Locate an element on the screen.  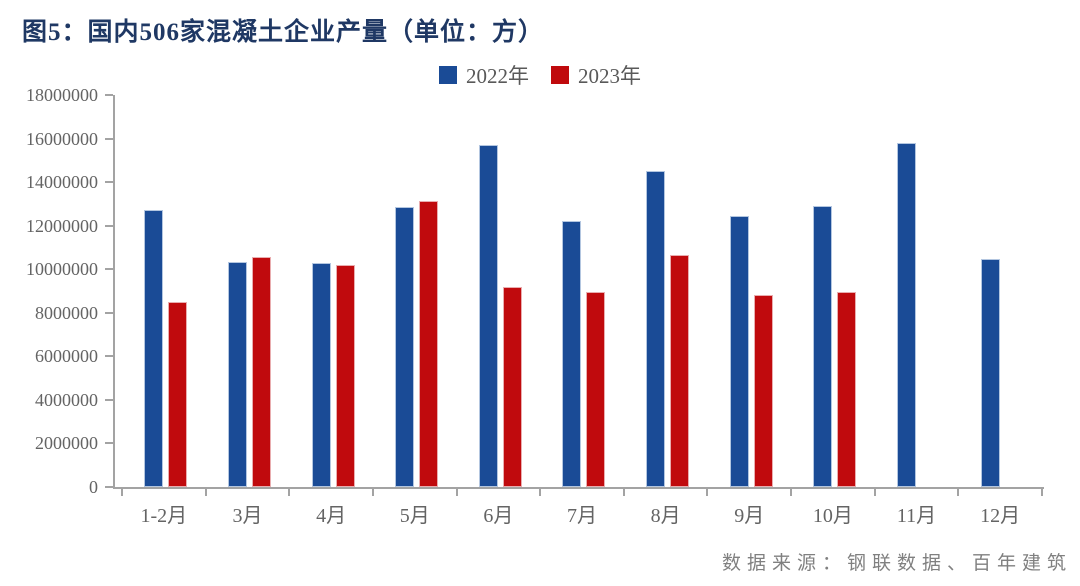
legend-item-2022: 2022年 is located at coordinates (484, 75).